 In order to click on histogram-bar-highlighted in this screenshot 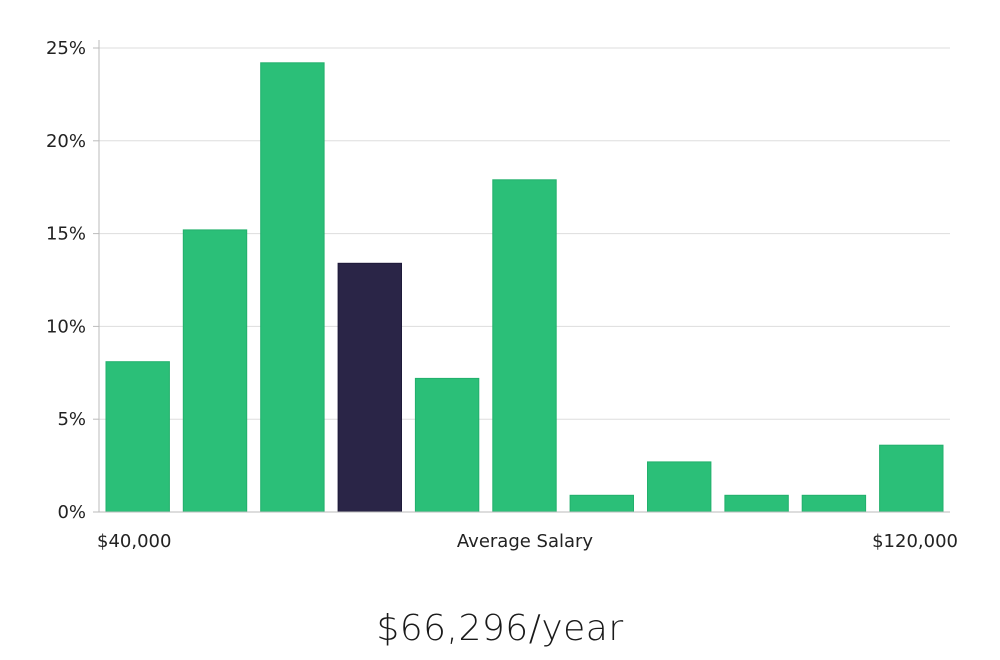, I will do `click(370, 387)`.